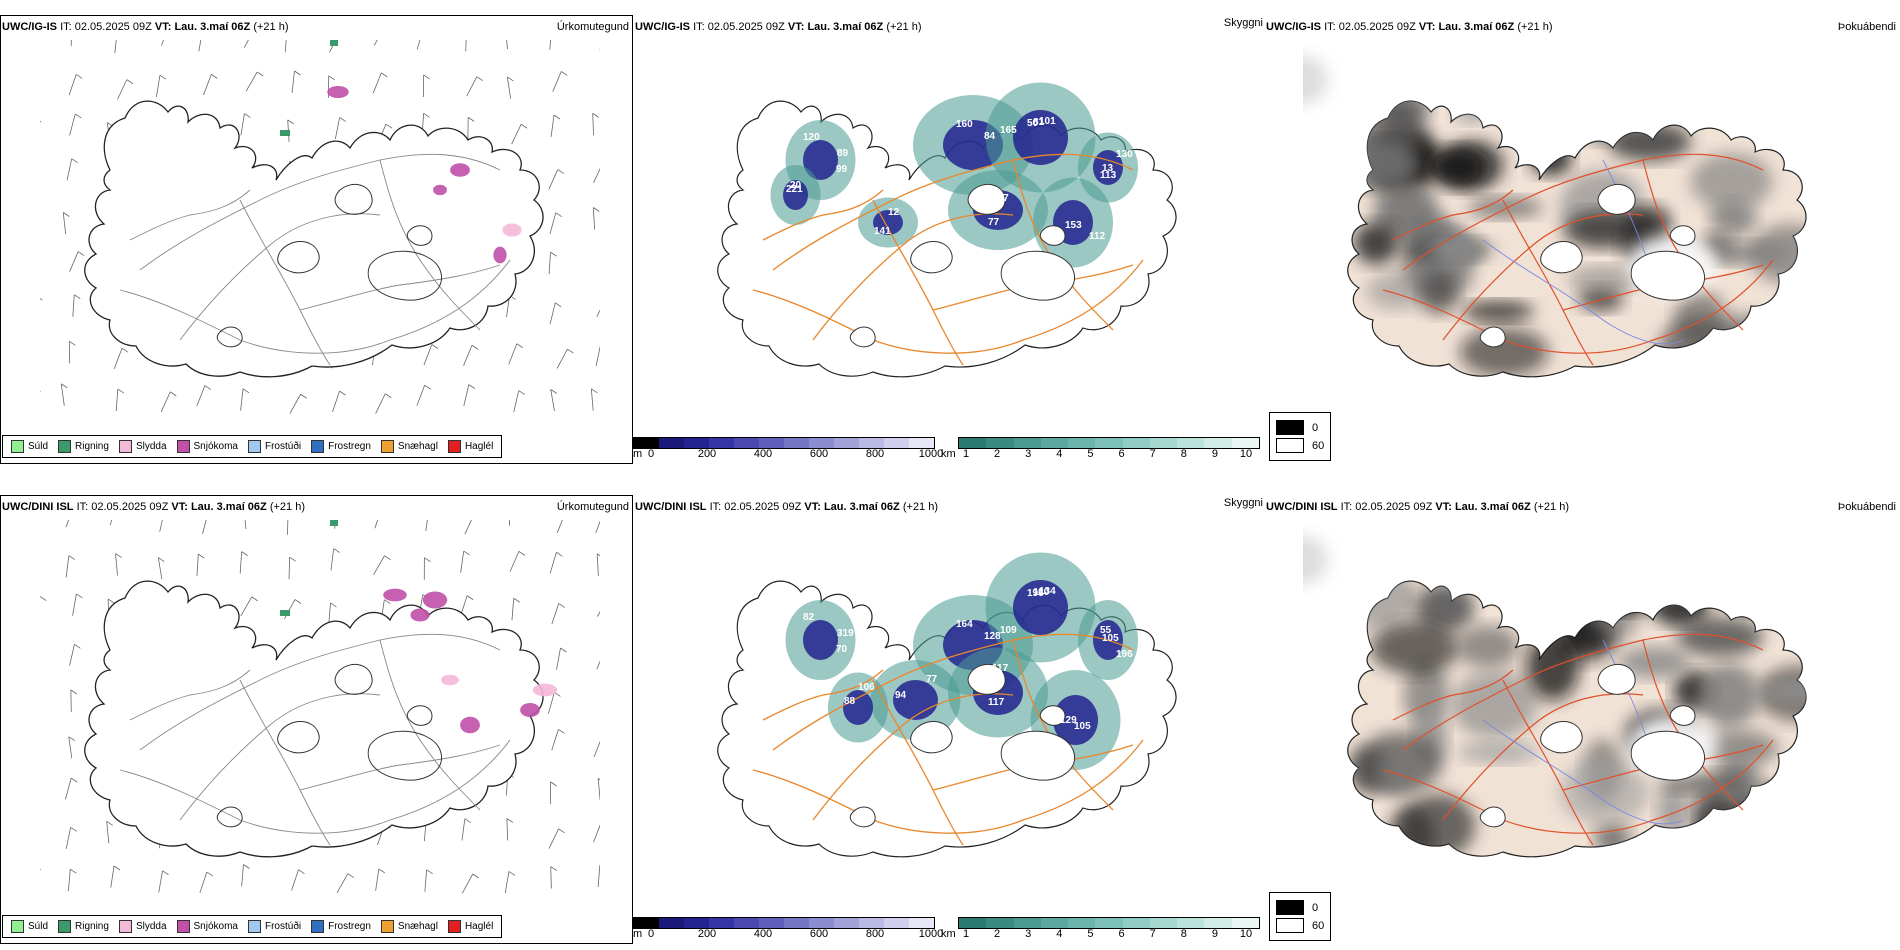 This screenshot has height=950, width=1900. Describe the element at coordinates (151, 926) in the screenshot. I see `legend-label: Slydda` at that location.